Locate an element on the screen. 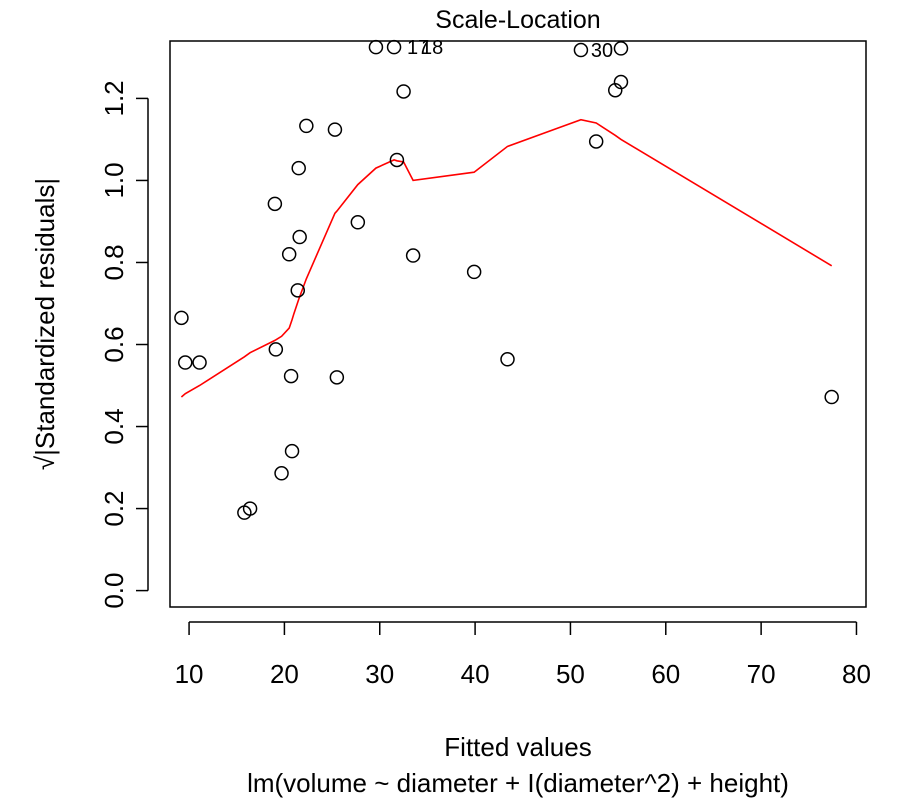 This screenshot has height=805, width=900. chart-title: Scale-Location is located at coordinates (517, 20).